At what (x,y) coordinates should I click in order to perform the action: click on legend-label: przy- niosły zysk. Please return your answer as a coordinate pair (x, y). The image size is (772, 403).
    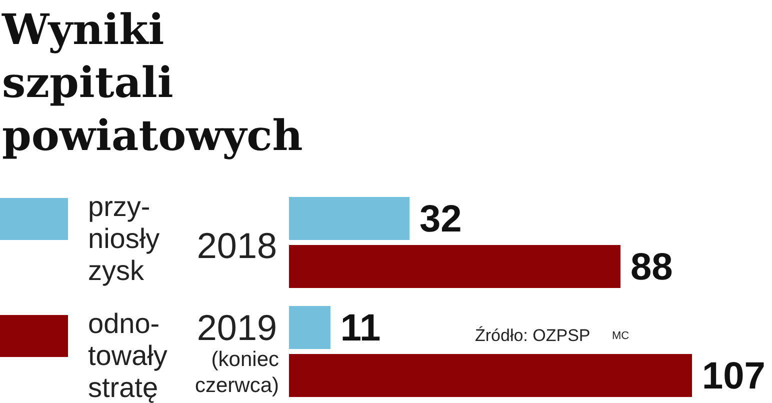
    Looking at the image, I should click on (124, 238).